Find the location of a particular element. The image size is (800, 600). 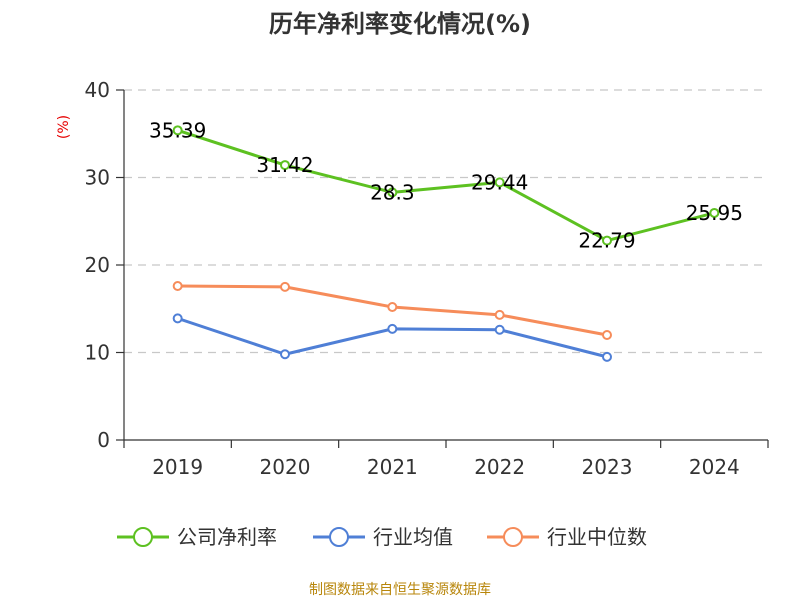

data-label: 22.79 is located at coordinates (606, 241).